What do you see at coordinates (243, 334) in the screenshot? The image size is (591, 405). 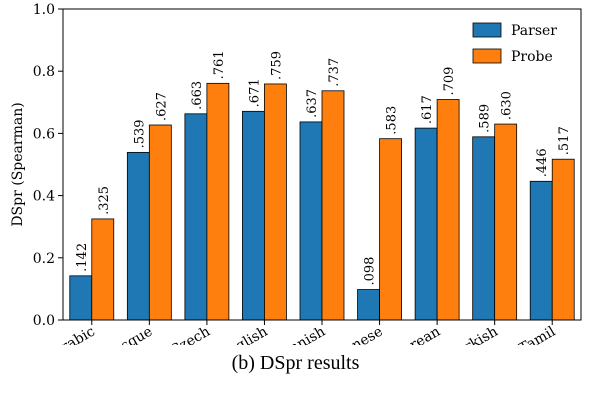 I see `x-tick-label-english: English` at bounding box center [243, 334].